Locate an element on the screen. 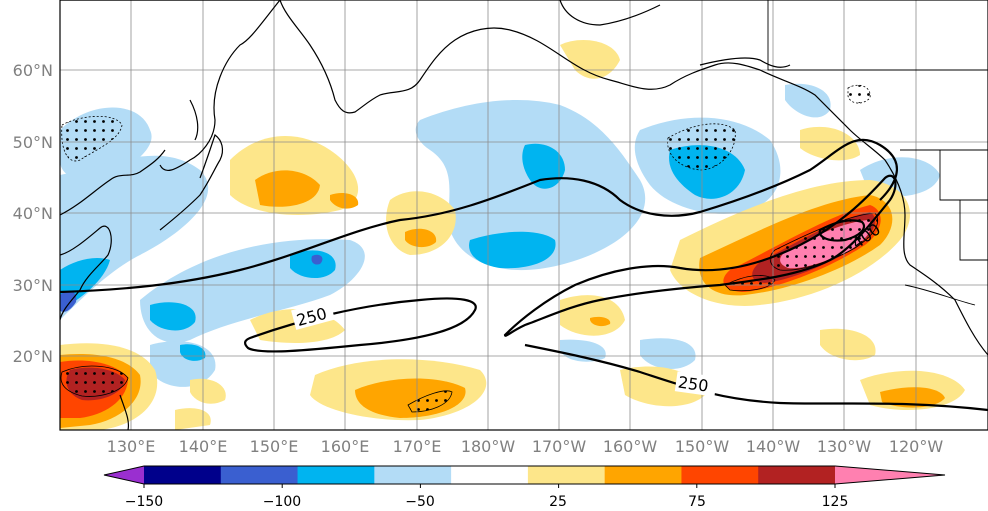 The image size is (988, 511). colorbar-tick-labels: −150 −100 −50 25 75 125 is located at coordinates (487, 502).